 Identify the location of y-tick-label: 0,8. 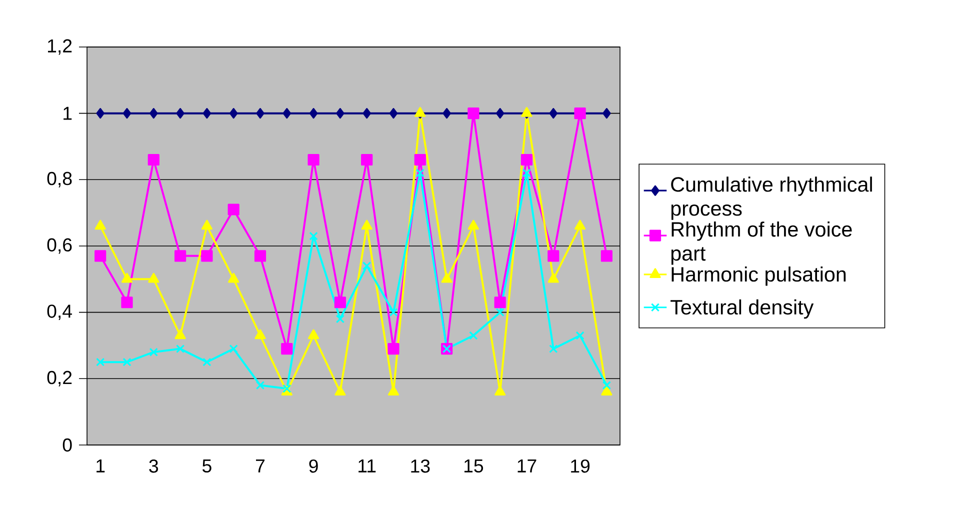
(59, 180).